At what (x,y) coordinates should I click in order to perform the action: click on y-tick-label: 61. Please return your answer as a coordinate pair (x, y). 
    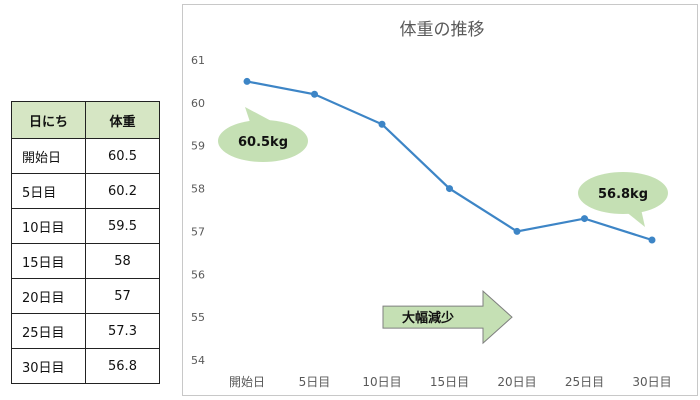
    Looking at the image, I should click on (198, 60).